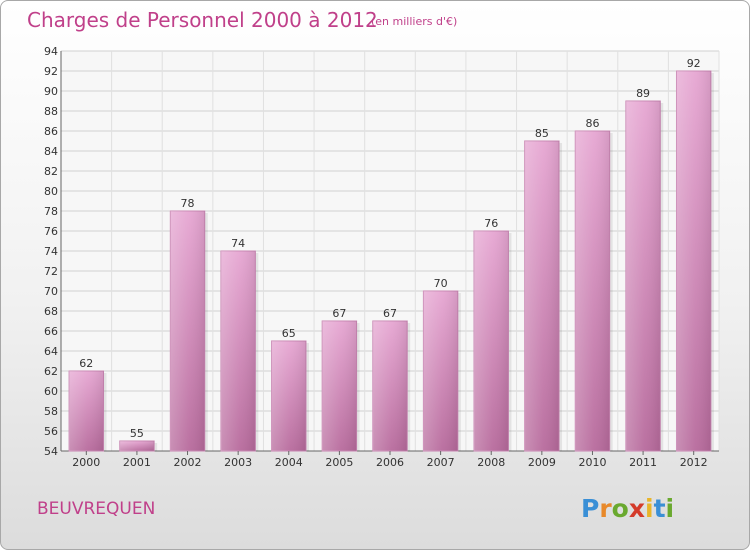 The width and height of the screenshot is (750, 550). I want to click on x-tick-label: 2007, so click(441, 462).